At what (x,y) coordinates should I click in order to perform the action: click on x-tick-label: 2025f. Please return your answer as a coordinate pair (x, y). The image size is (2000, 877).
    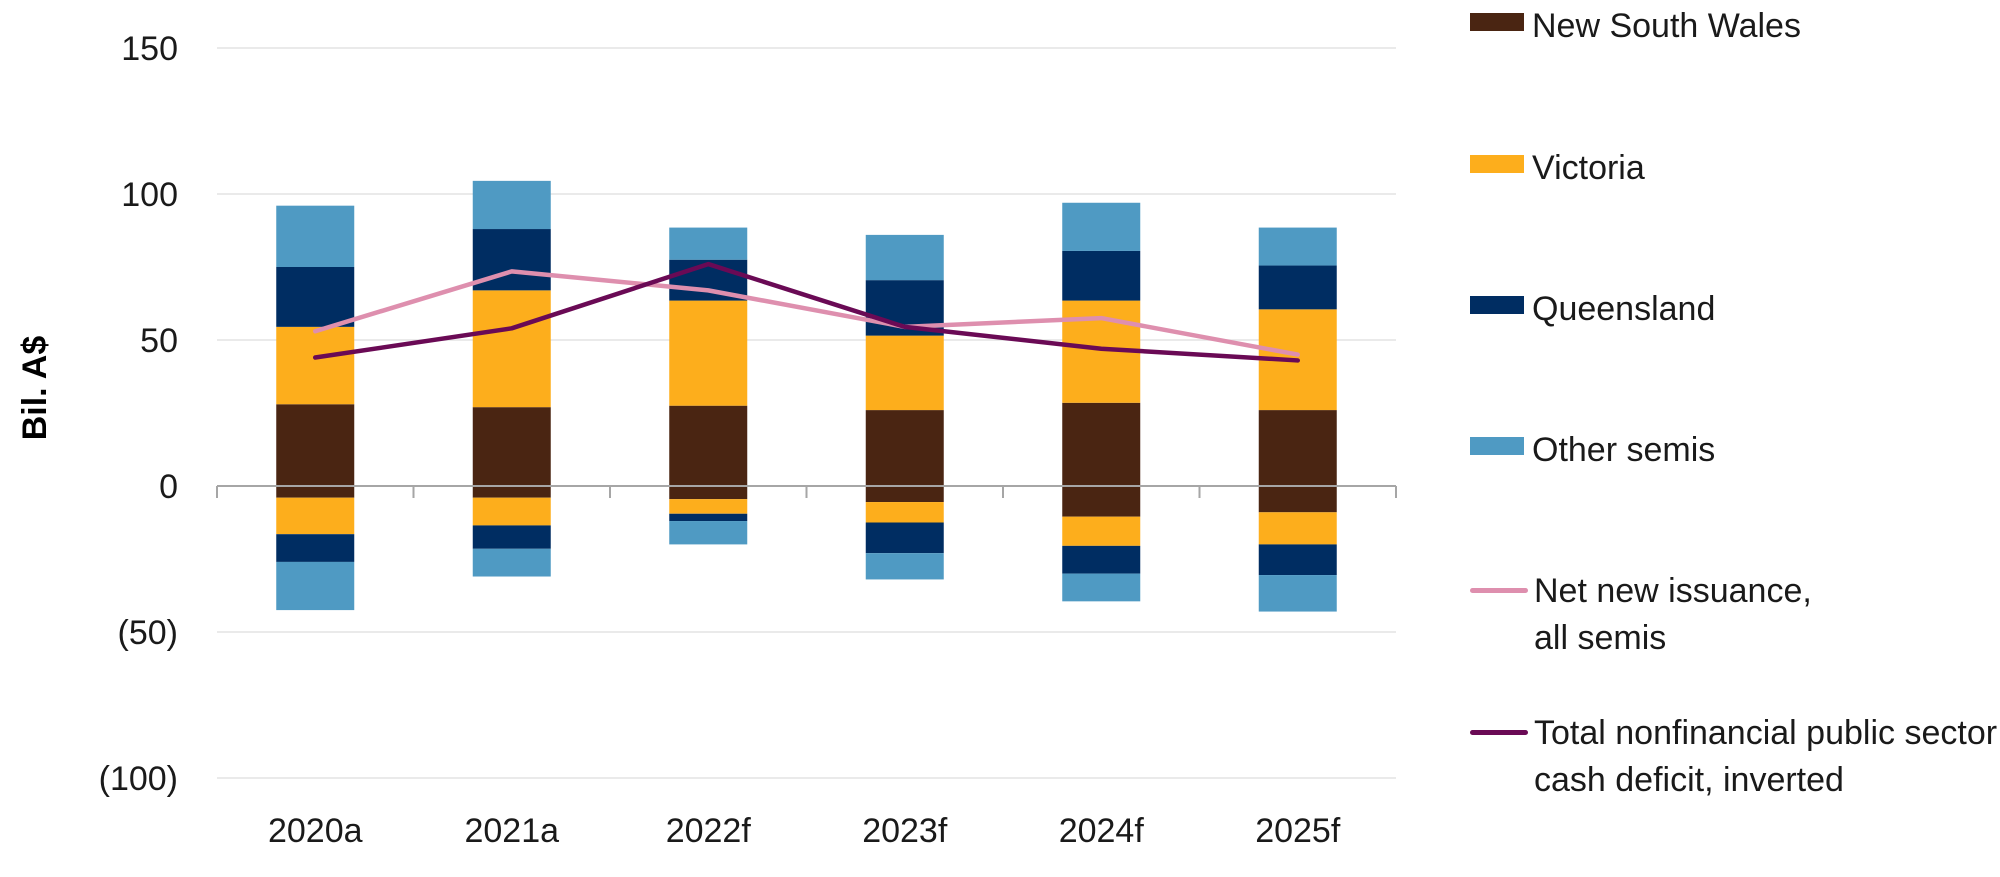
    Looking at the image, I should click on (1298, 831).